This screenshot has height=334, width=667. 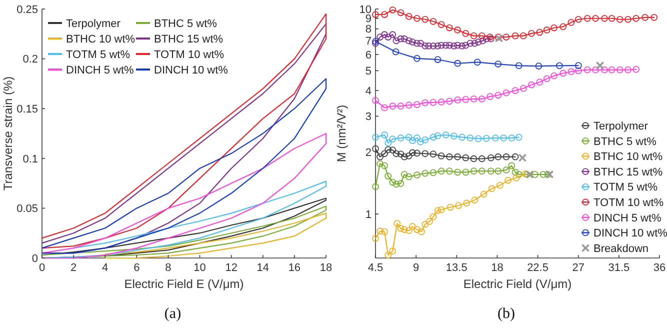 What do you see at coordinates (263, 268) in the screenshot?
I see `x-tick-label: 14` at bounding box center [263, 268].